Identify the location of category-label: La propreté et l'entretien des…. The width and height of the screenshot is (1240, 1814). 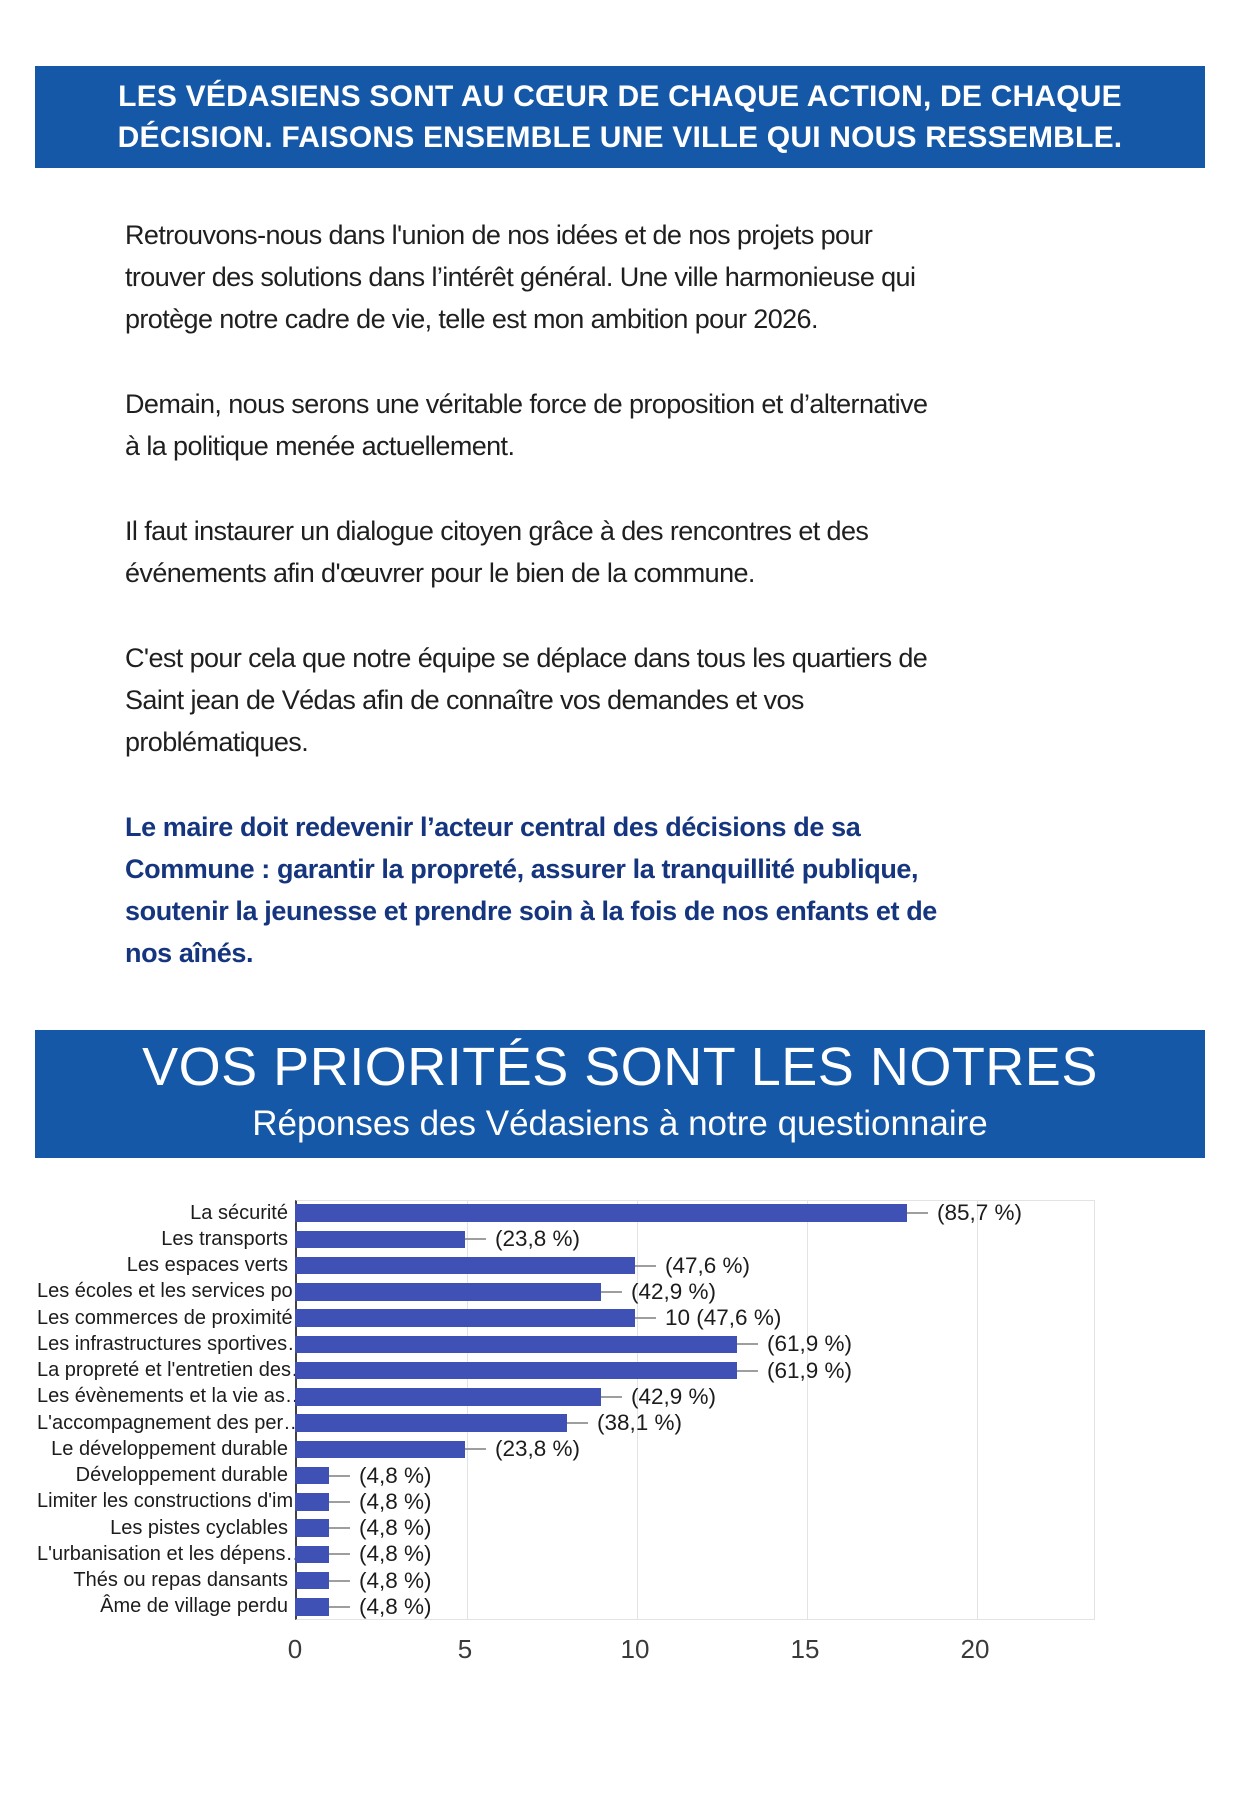
(174, 1370).